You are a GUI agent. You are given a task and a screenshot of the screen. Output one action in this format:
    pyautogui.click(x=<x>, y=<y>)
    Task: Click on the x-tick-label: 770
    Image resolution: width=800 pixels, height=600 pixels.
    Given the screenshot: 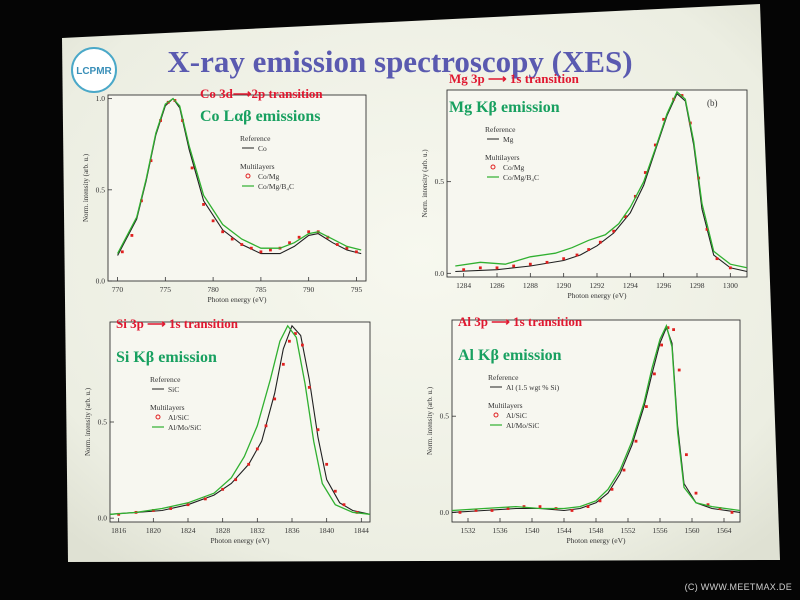 What is the action you would take?
    pyautogui.click(x=118, y=289)
    